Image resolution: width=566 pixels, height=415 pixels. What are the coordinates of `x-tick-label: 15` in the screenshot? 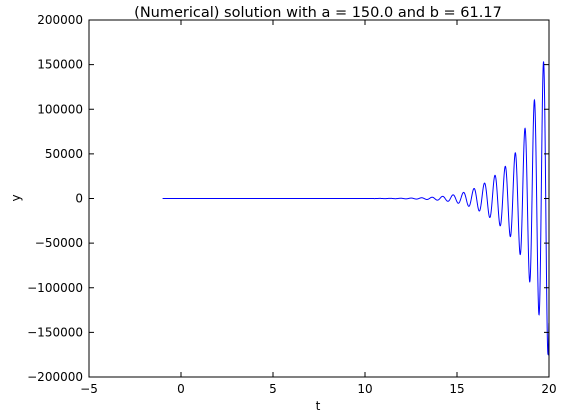 It's located at (456, 389).